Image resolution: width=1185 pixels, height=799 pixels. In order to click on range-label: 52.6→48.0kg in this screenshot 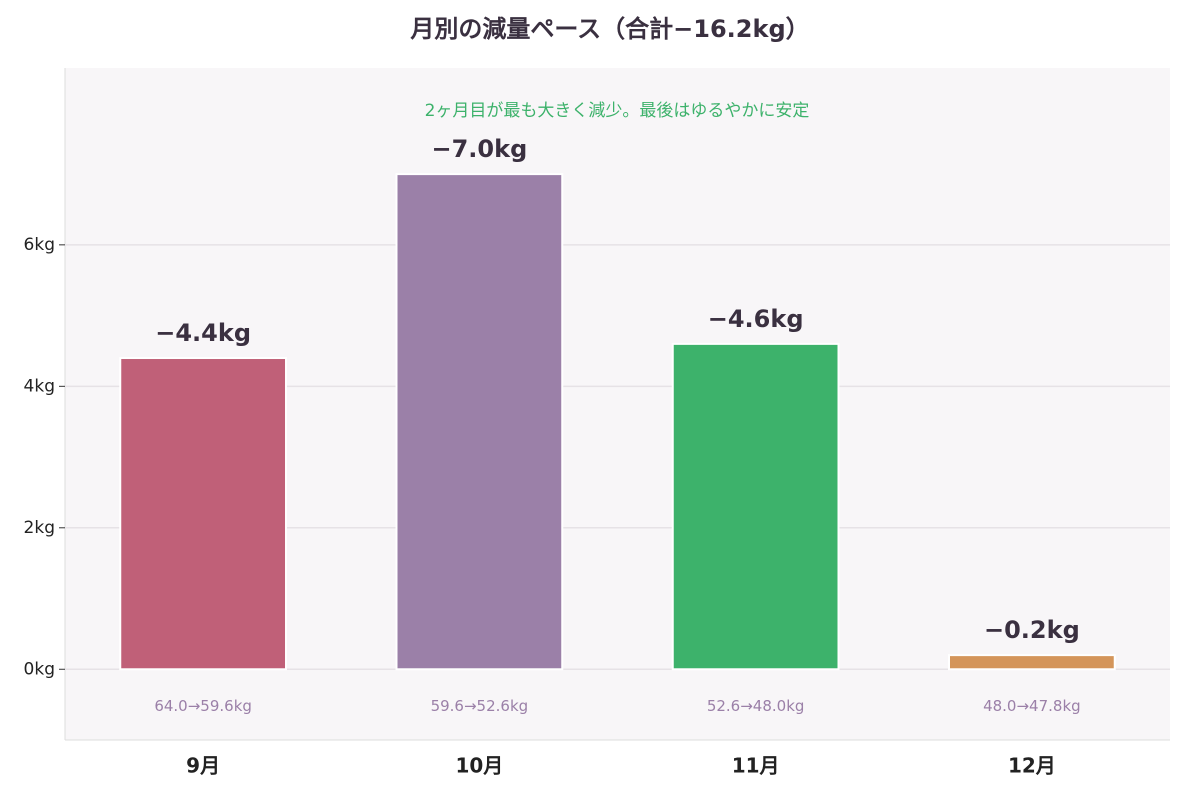, I will do `click(756, 706)`.